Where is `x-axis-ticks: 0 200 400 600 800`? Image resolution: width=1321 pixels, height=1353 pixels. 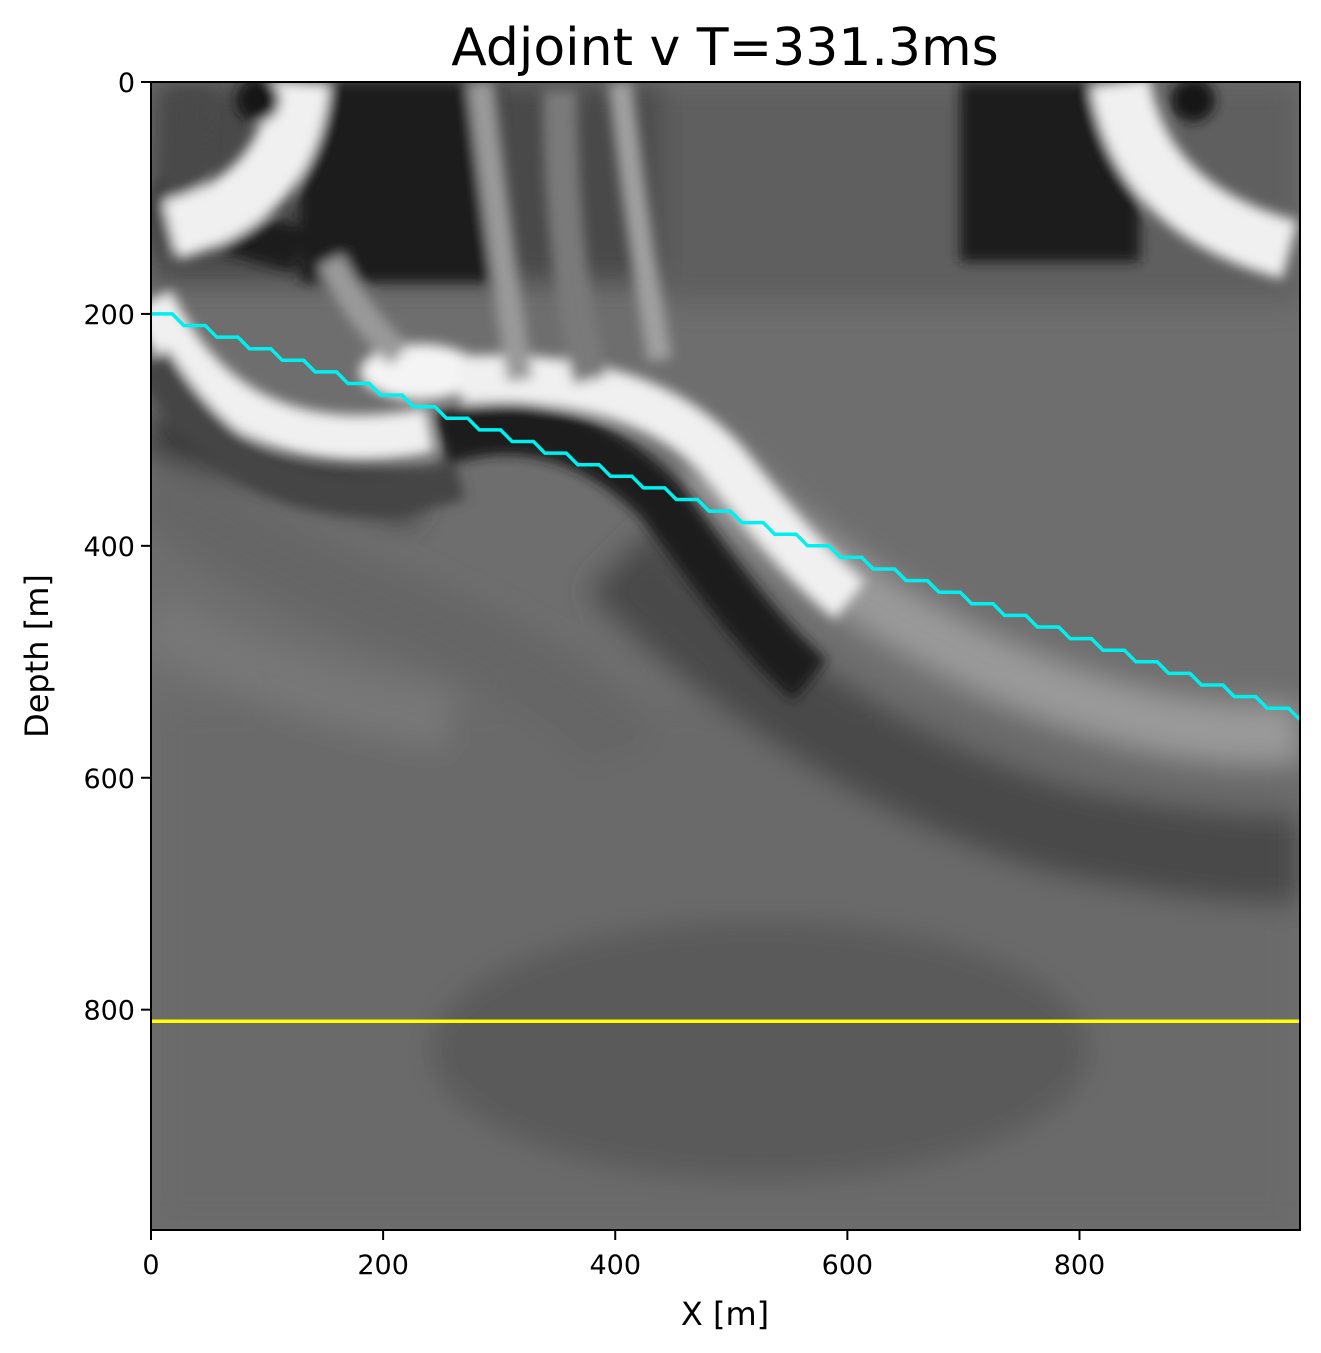 x-axis-ticks: 0 200 400 600 800 is located at coordinates (623, 1255).